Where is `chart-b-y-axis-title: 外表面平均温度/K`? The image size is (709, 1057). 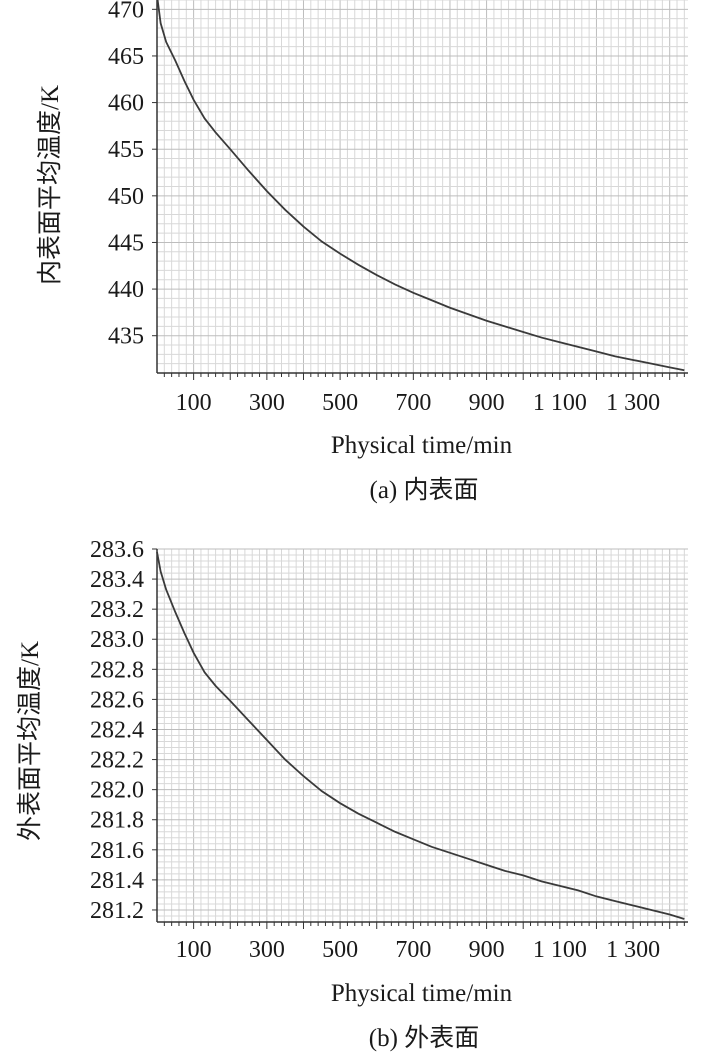 chart-b-y-axis-title: 外表面平均温度/K is located at coordinates (30, 741).